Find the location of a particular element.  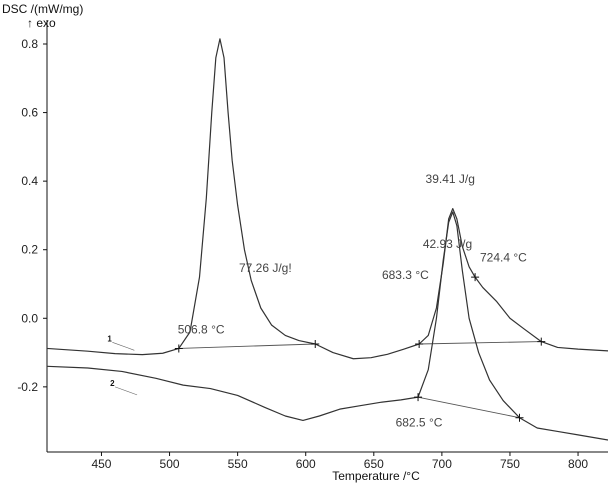

x-tick-label: 500 is located at coordinates (170, 464).